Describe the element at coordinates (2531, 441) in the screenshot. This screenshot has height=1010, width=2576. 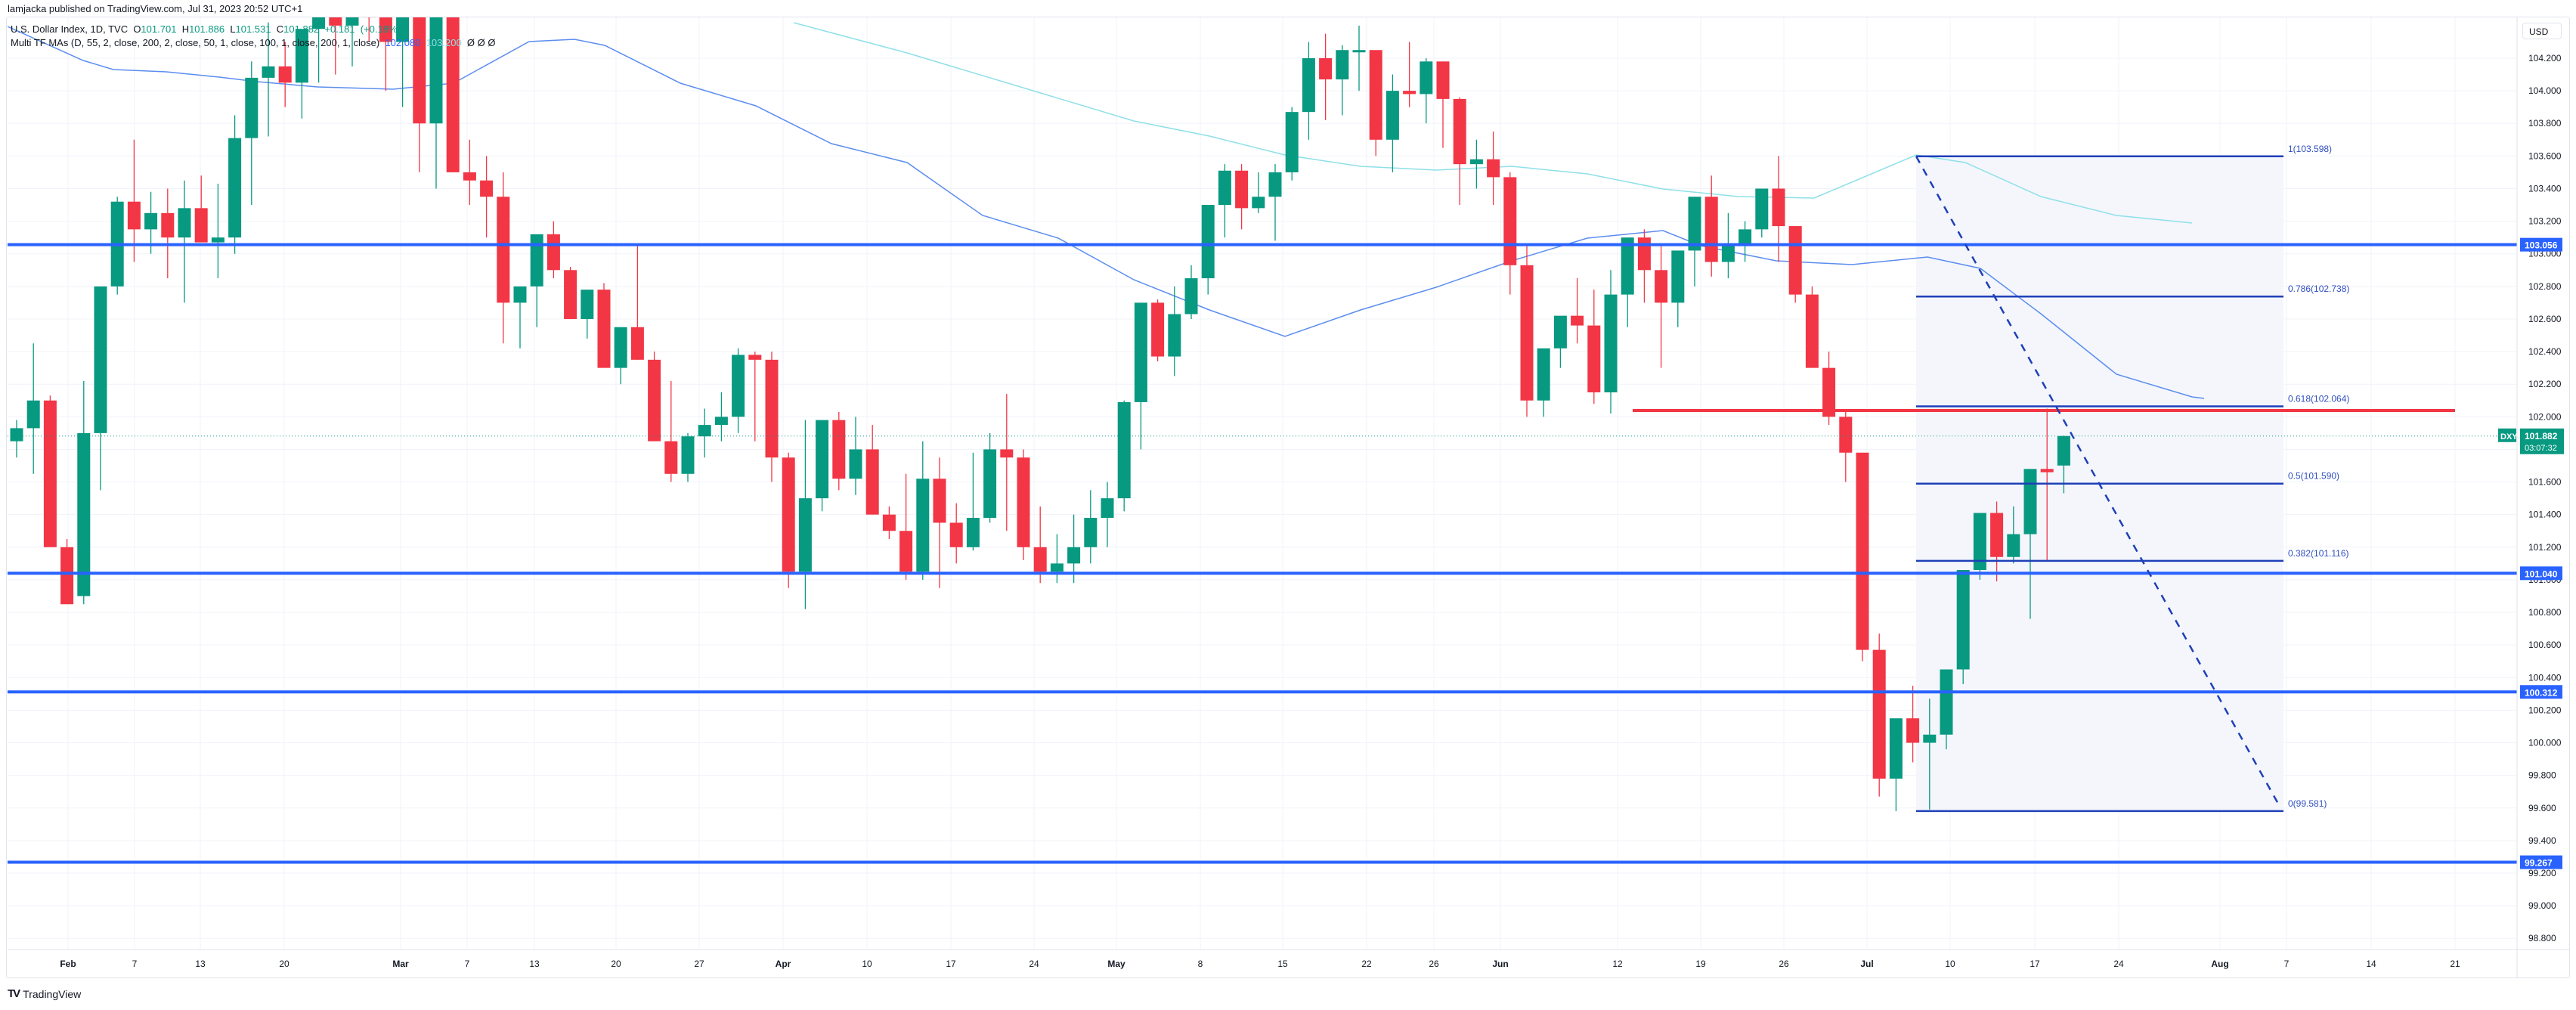
I see `current-price-tag: DXY 101.882 03:07:32` at that location.